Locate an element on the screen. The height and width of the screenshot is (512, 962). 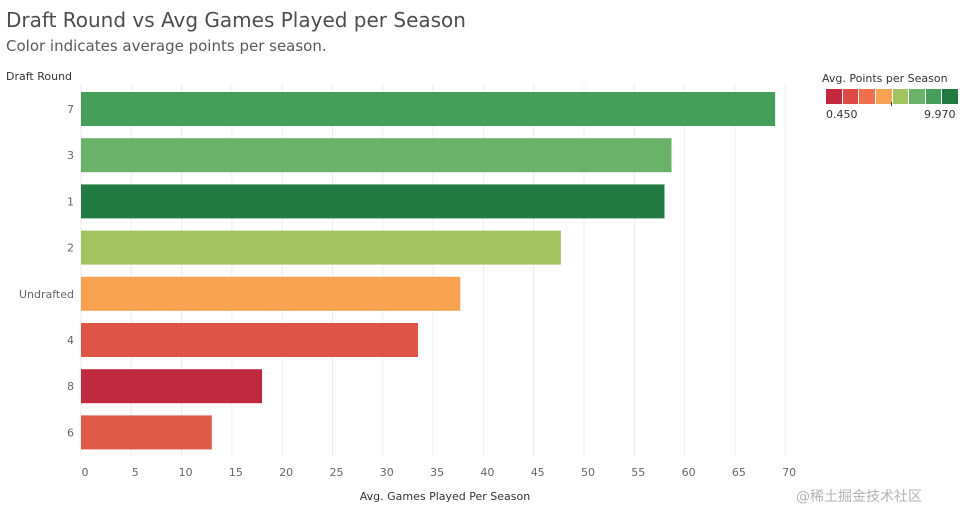
x-tick-label-50: 50 is located at coordinates (588, 472).